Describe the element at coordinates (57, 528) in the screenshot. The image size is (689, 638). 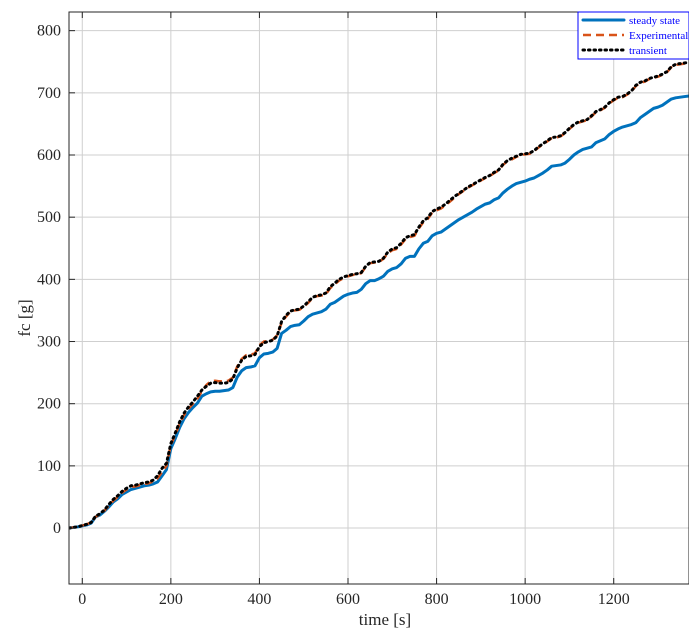
I see `y-tick-label: 0` at that location.